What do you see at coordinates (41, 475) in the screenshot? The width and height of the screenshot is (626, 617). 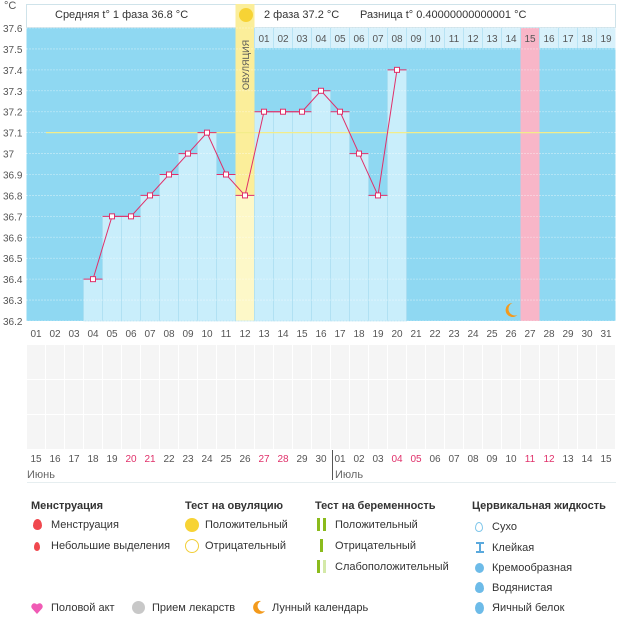 I see `month-june: Июнь` at bounding box center [41, 475].